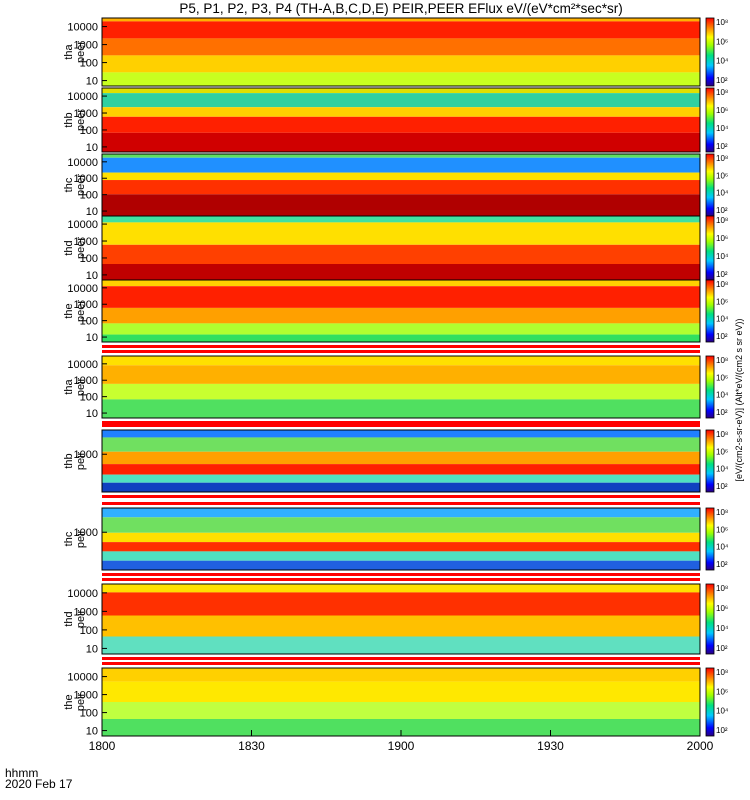 Image resolution: width=750 pixels, height=800 pixels. I want to click on tha-peer-ytick-label-3: 10, so click(92, 82).